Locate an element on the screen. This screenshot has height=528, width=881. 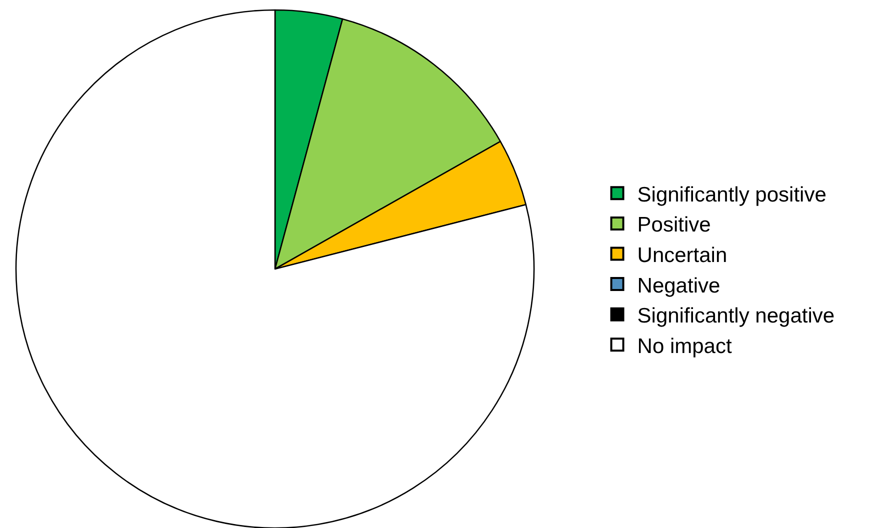
legend-label: No impact is located at coordinates (684, 346).